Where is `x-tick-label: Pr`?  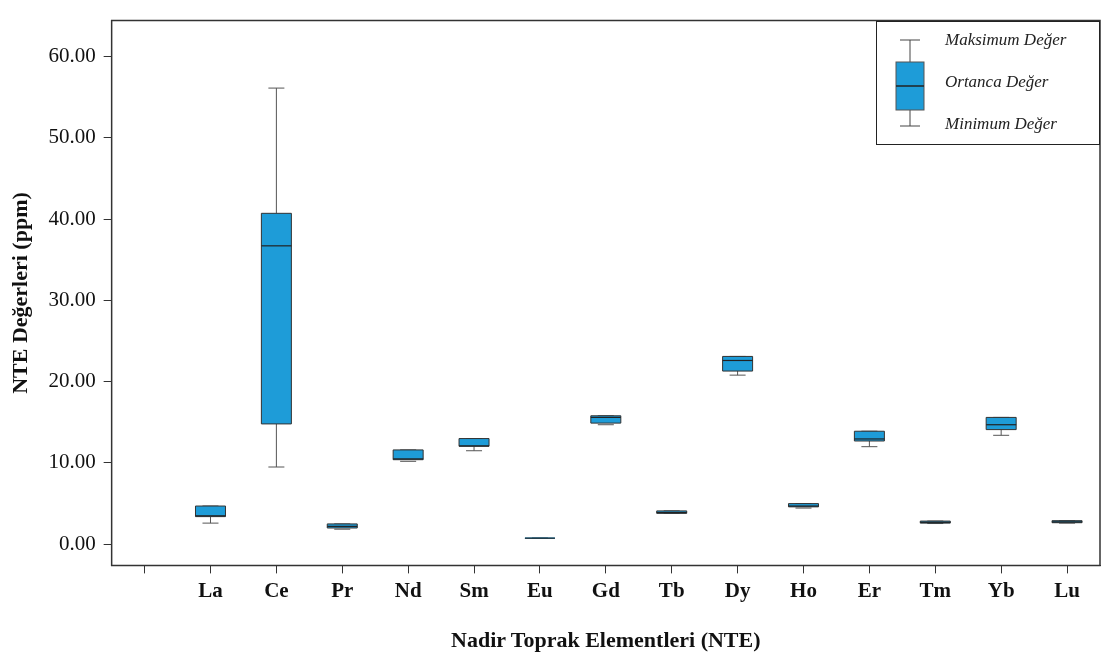
x-tick-label: Pr is located at coordinates (342, 590).